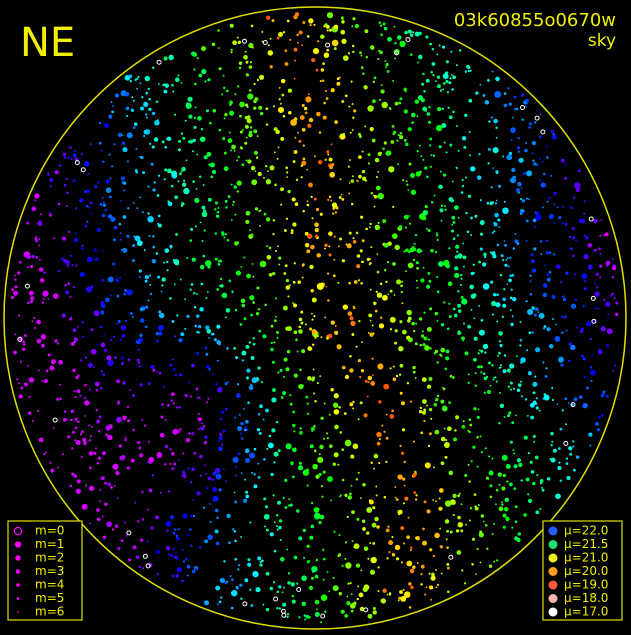  Describe the element at coordinates (586, 571) in the screenshot. I see `brightness-label: μ=20.0` at that location.